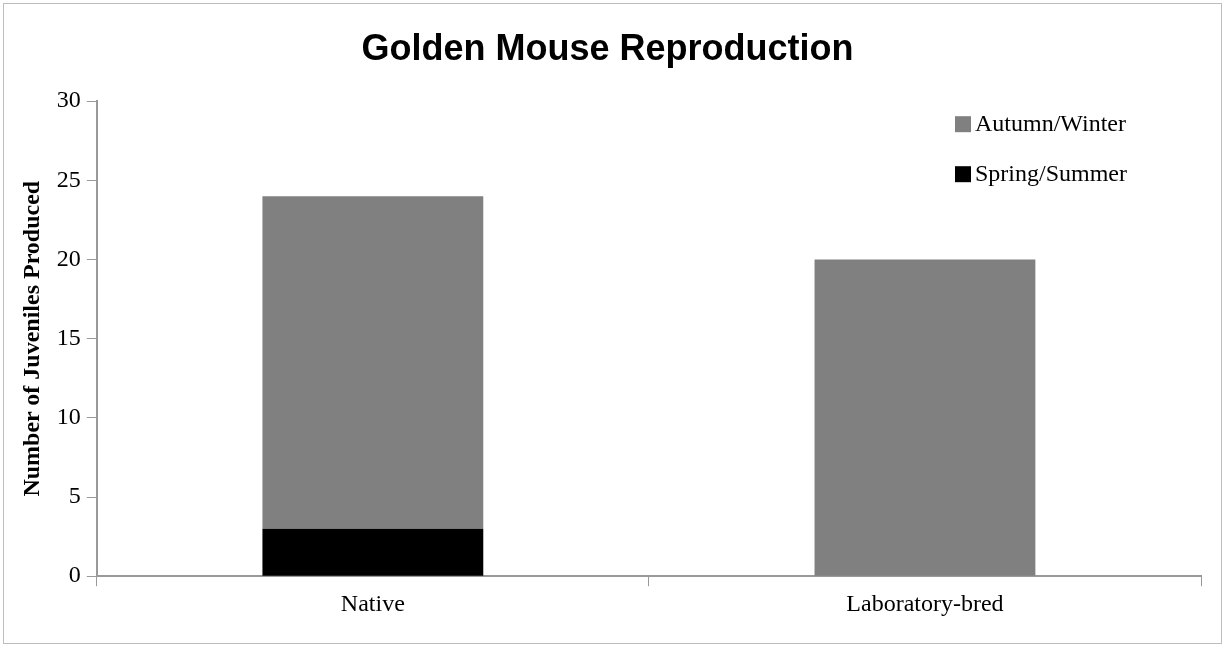 The height and width of the screenshot is (647, 1225). I want to click on x-tick-label: Laboratory-bred, so click(925, 602).